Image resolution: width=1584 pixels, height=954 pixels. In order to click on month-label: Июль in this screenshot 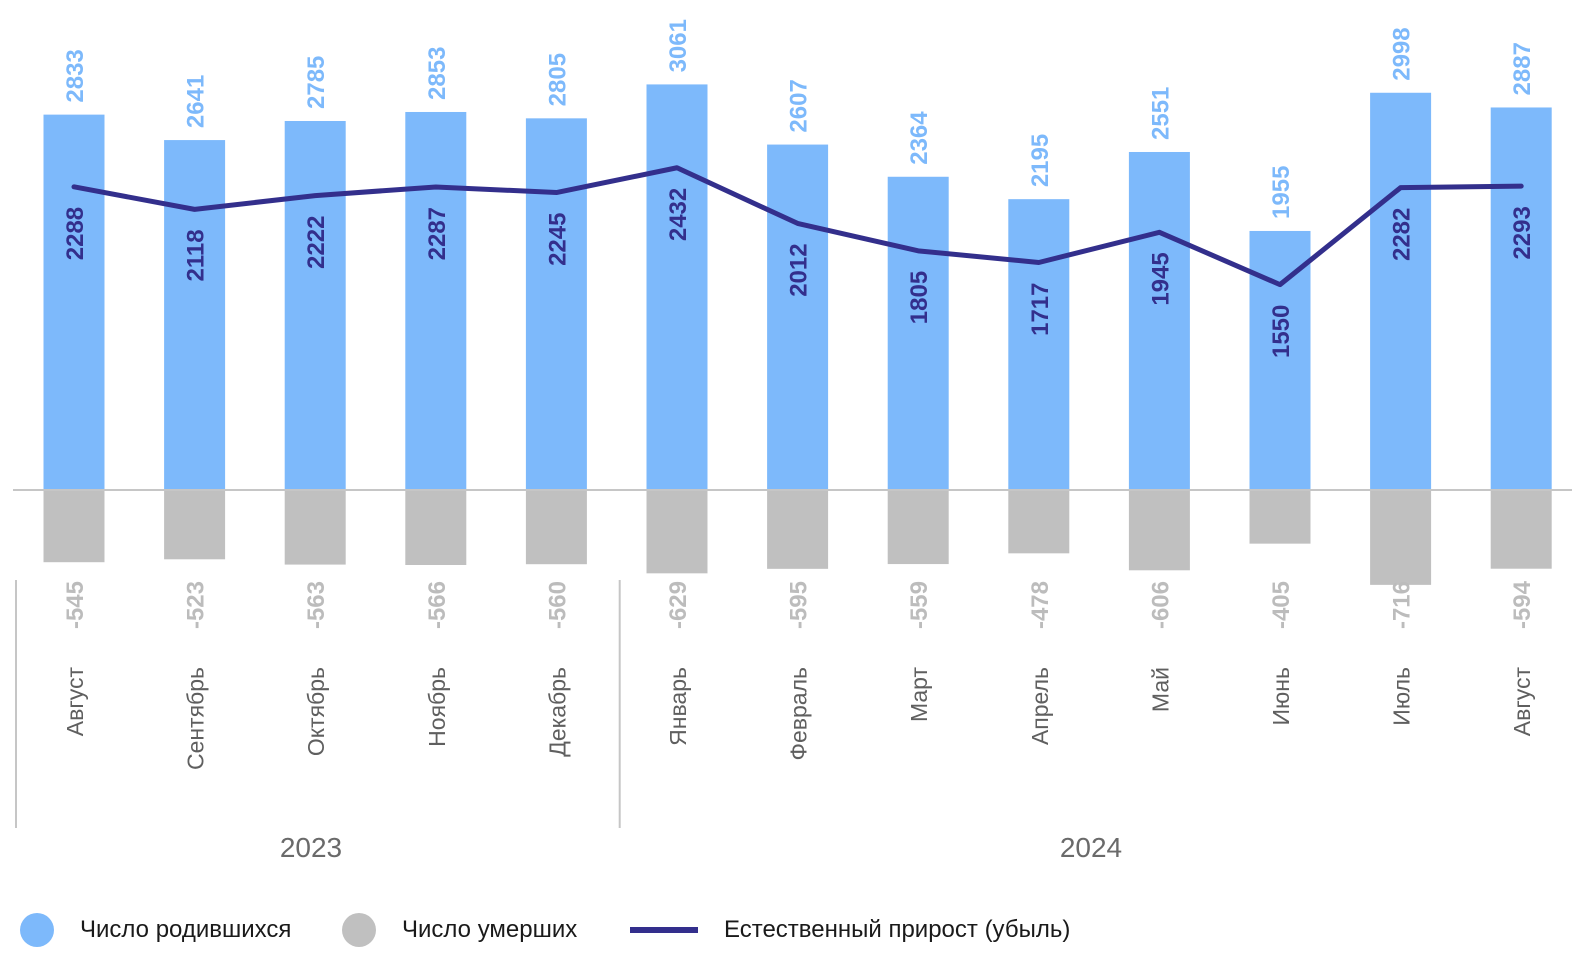, I will do `click(1402, 696)`.